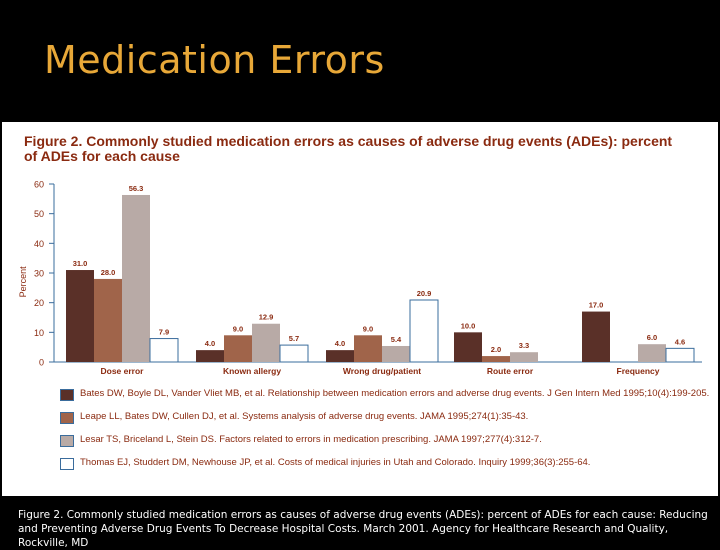 This screenshot has width=720, height=550. What do you see at coordinates (294, 338) in the screenshot?
I see `data-label: 5.7` at bounding box center [294, 338].